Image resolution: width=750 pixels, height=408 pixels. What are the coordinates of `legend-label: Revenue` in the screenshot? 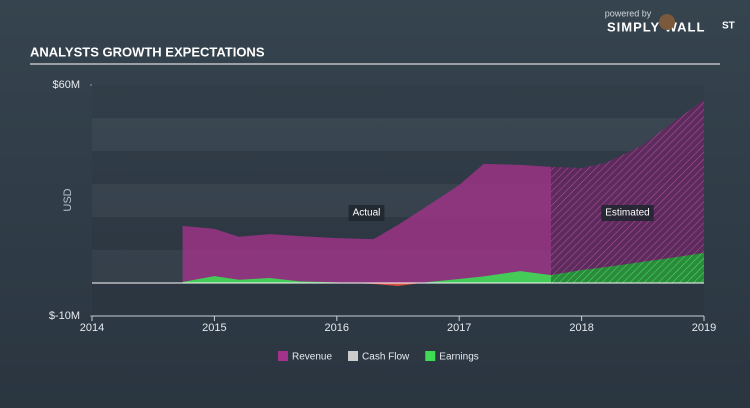 It's located at (312, 357).